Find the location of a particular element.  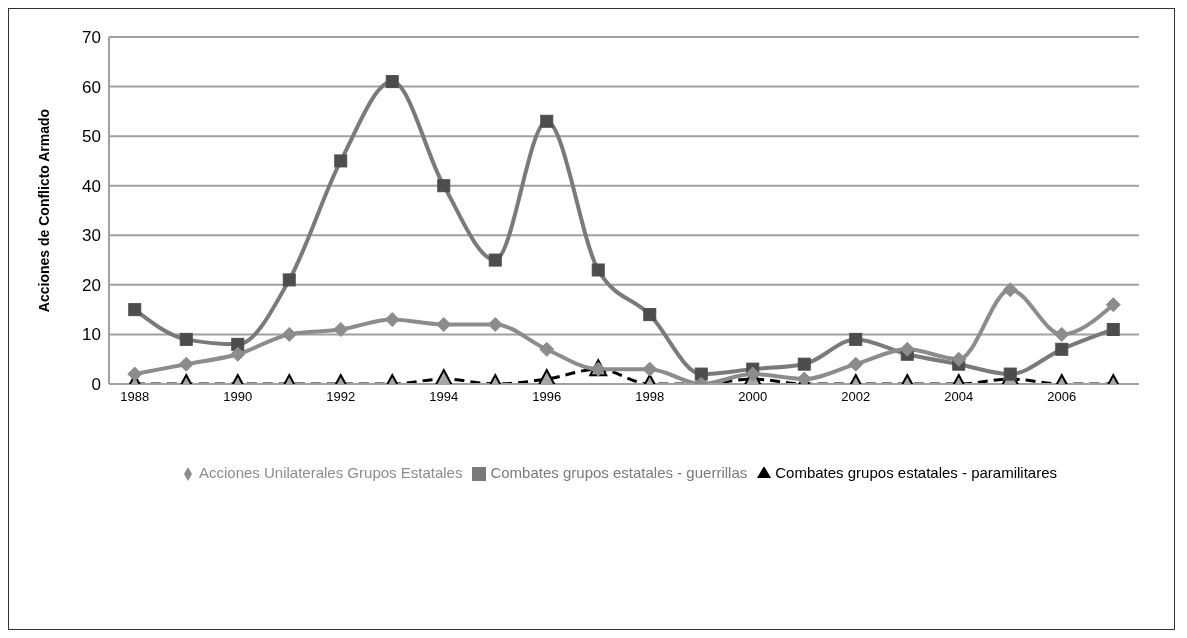

y-tick-label: 20 is located at coordinates (91, 285).